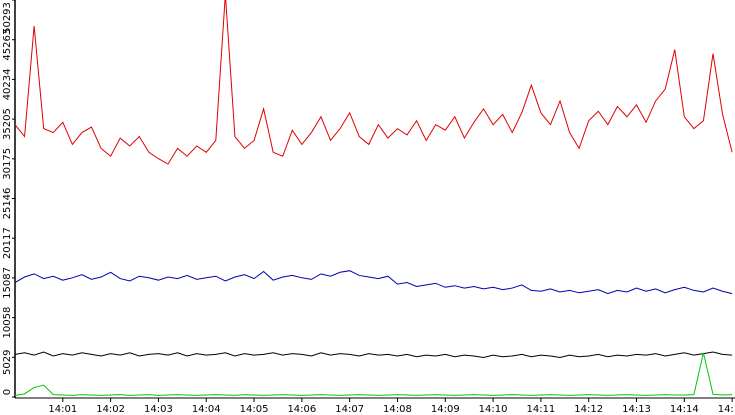 The image size is (735, 415). I want to click on x-tick-label: 14:07, so click(349, 409).